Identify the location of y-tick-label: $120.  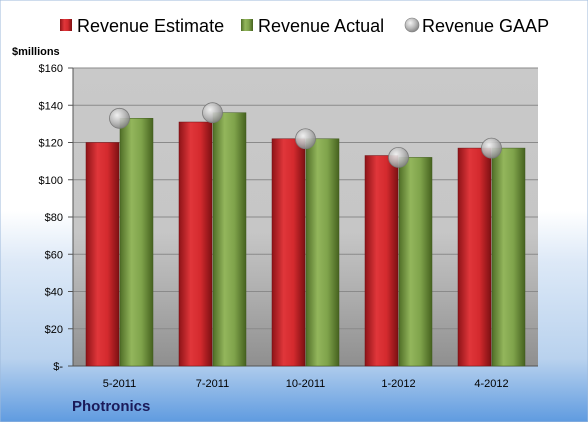
(51, 144).